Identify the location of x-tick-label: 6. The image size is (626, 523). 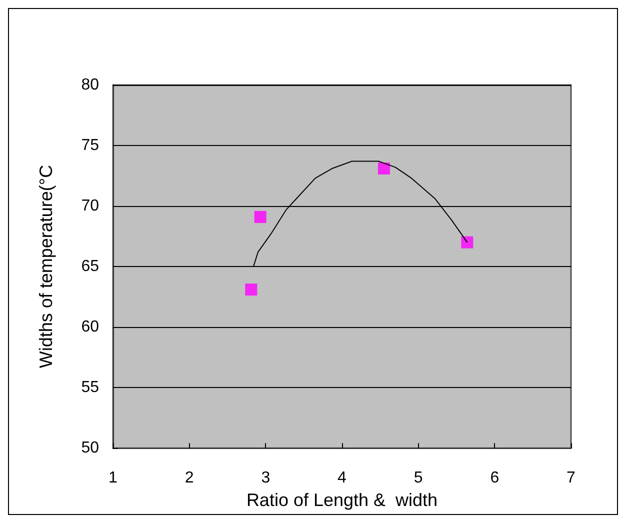
(495, 478).